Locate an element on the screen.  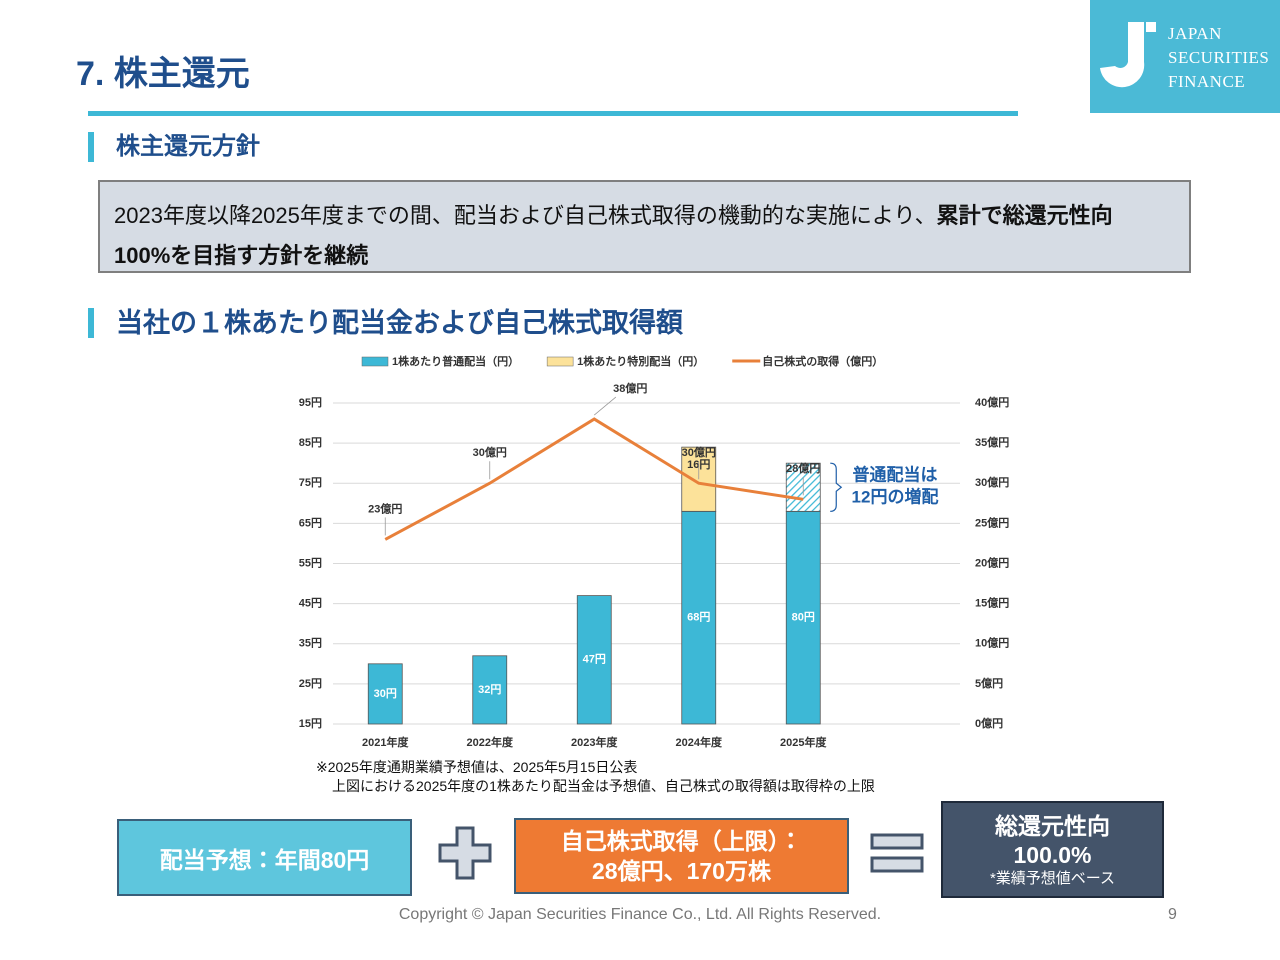
payout-box: 総還元性向 100.0% *業績予想値ベース is located at coordinates (1052, 849).